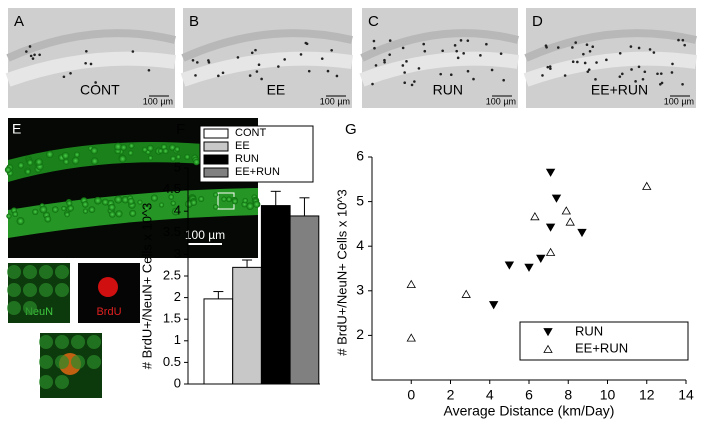 This screenshot has width=707, height=433. What do you see at coordinates (108, 312) in the screenshot?
I see `inset-label: BrdU` at bounding box center [108, 312].